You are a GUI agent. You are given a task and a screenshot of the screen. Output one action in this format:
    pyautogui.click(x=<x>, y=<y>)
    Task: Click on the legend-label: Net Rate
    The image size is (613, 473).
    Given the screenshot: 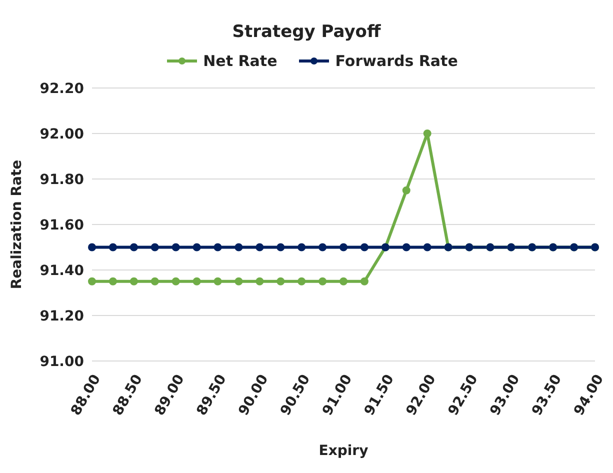 What is the action you would take?
    pyautogui.click(x=240, y=61)
    